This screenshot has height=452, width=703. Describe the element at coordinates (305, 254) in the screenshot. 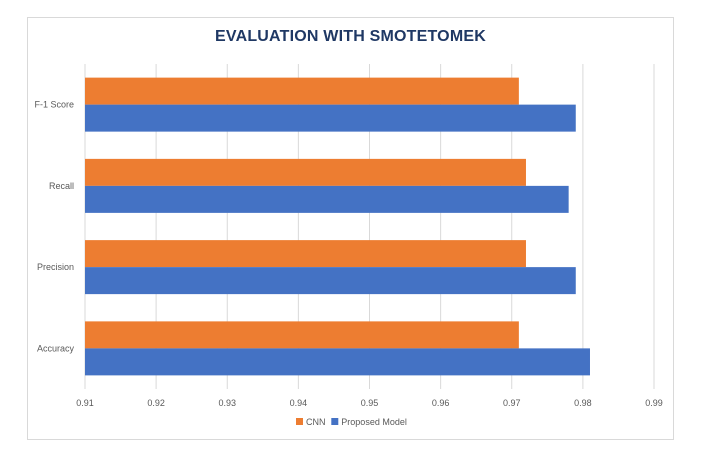

I see `bar-cnn-precision` at that location.